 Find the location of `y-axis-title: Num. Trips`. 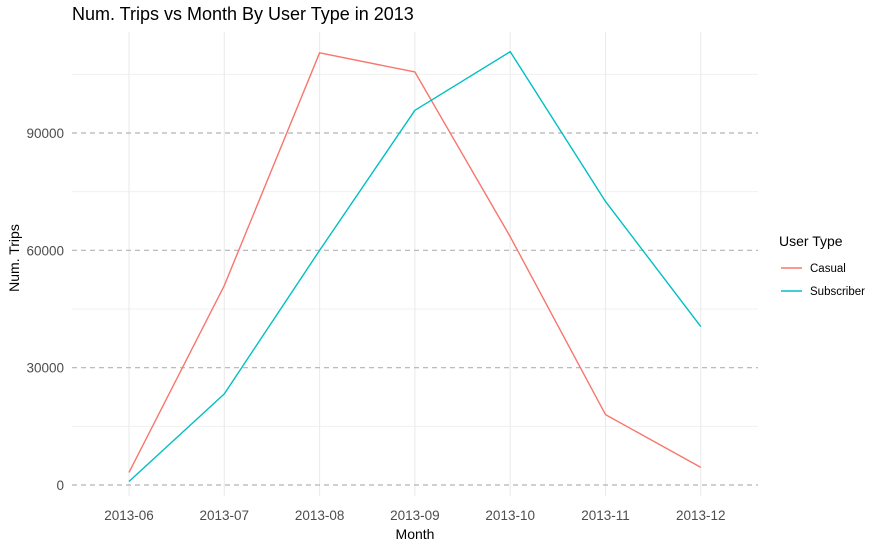

y-axis-title: Num. Trips is located at coordinates (14, 258).